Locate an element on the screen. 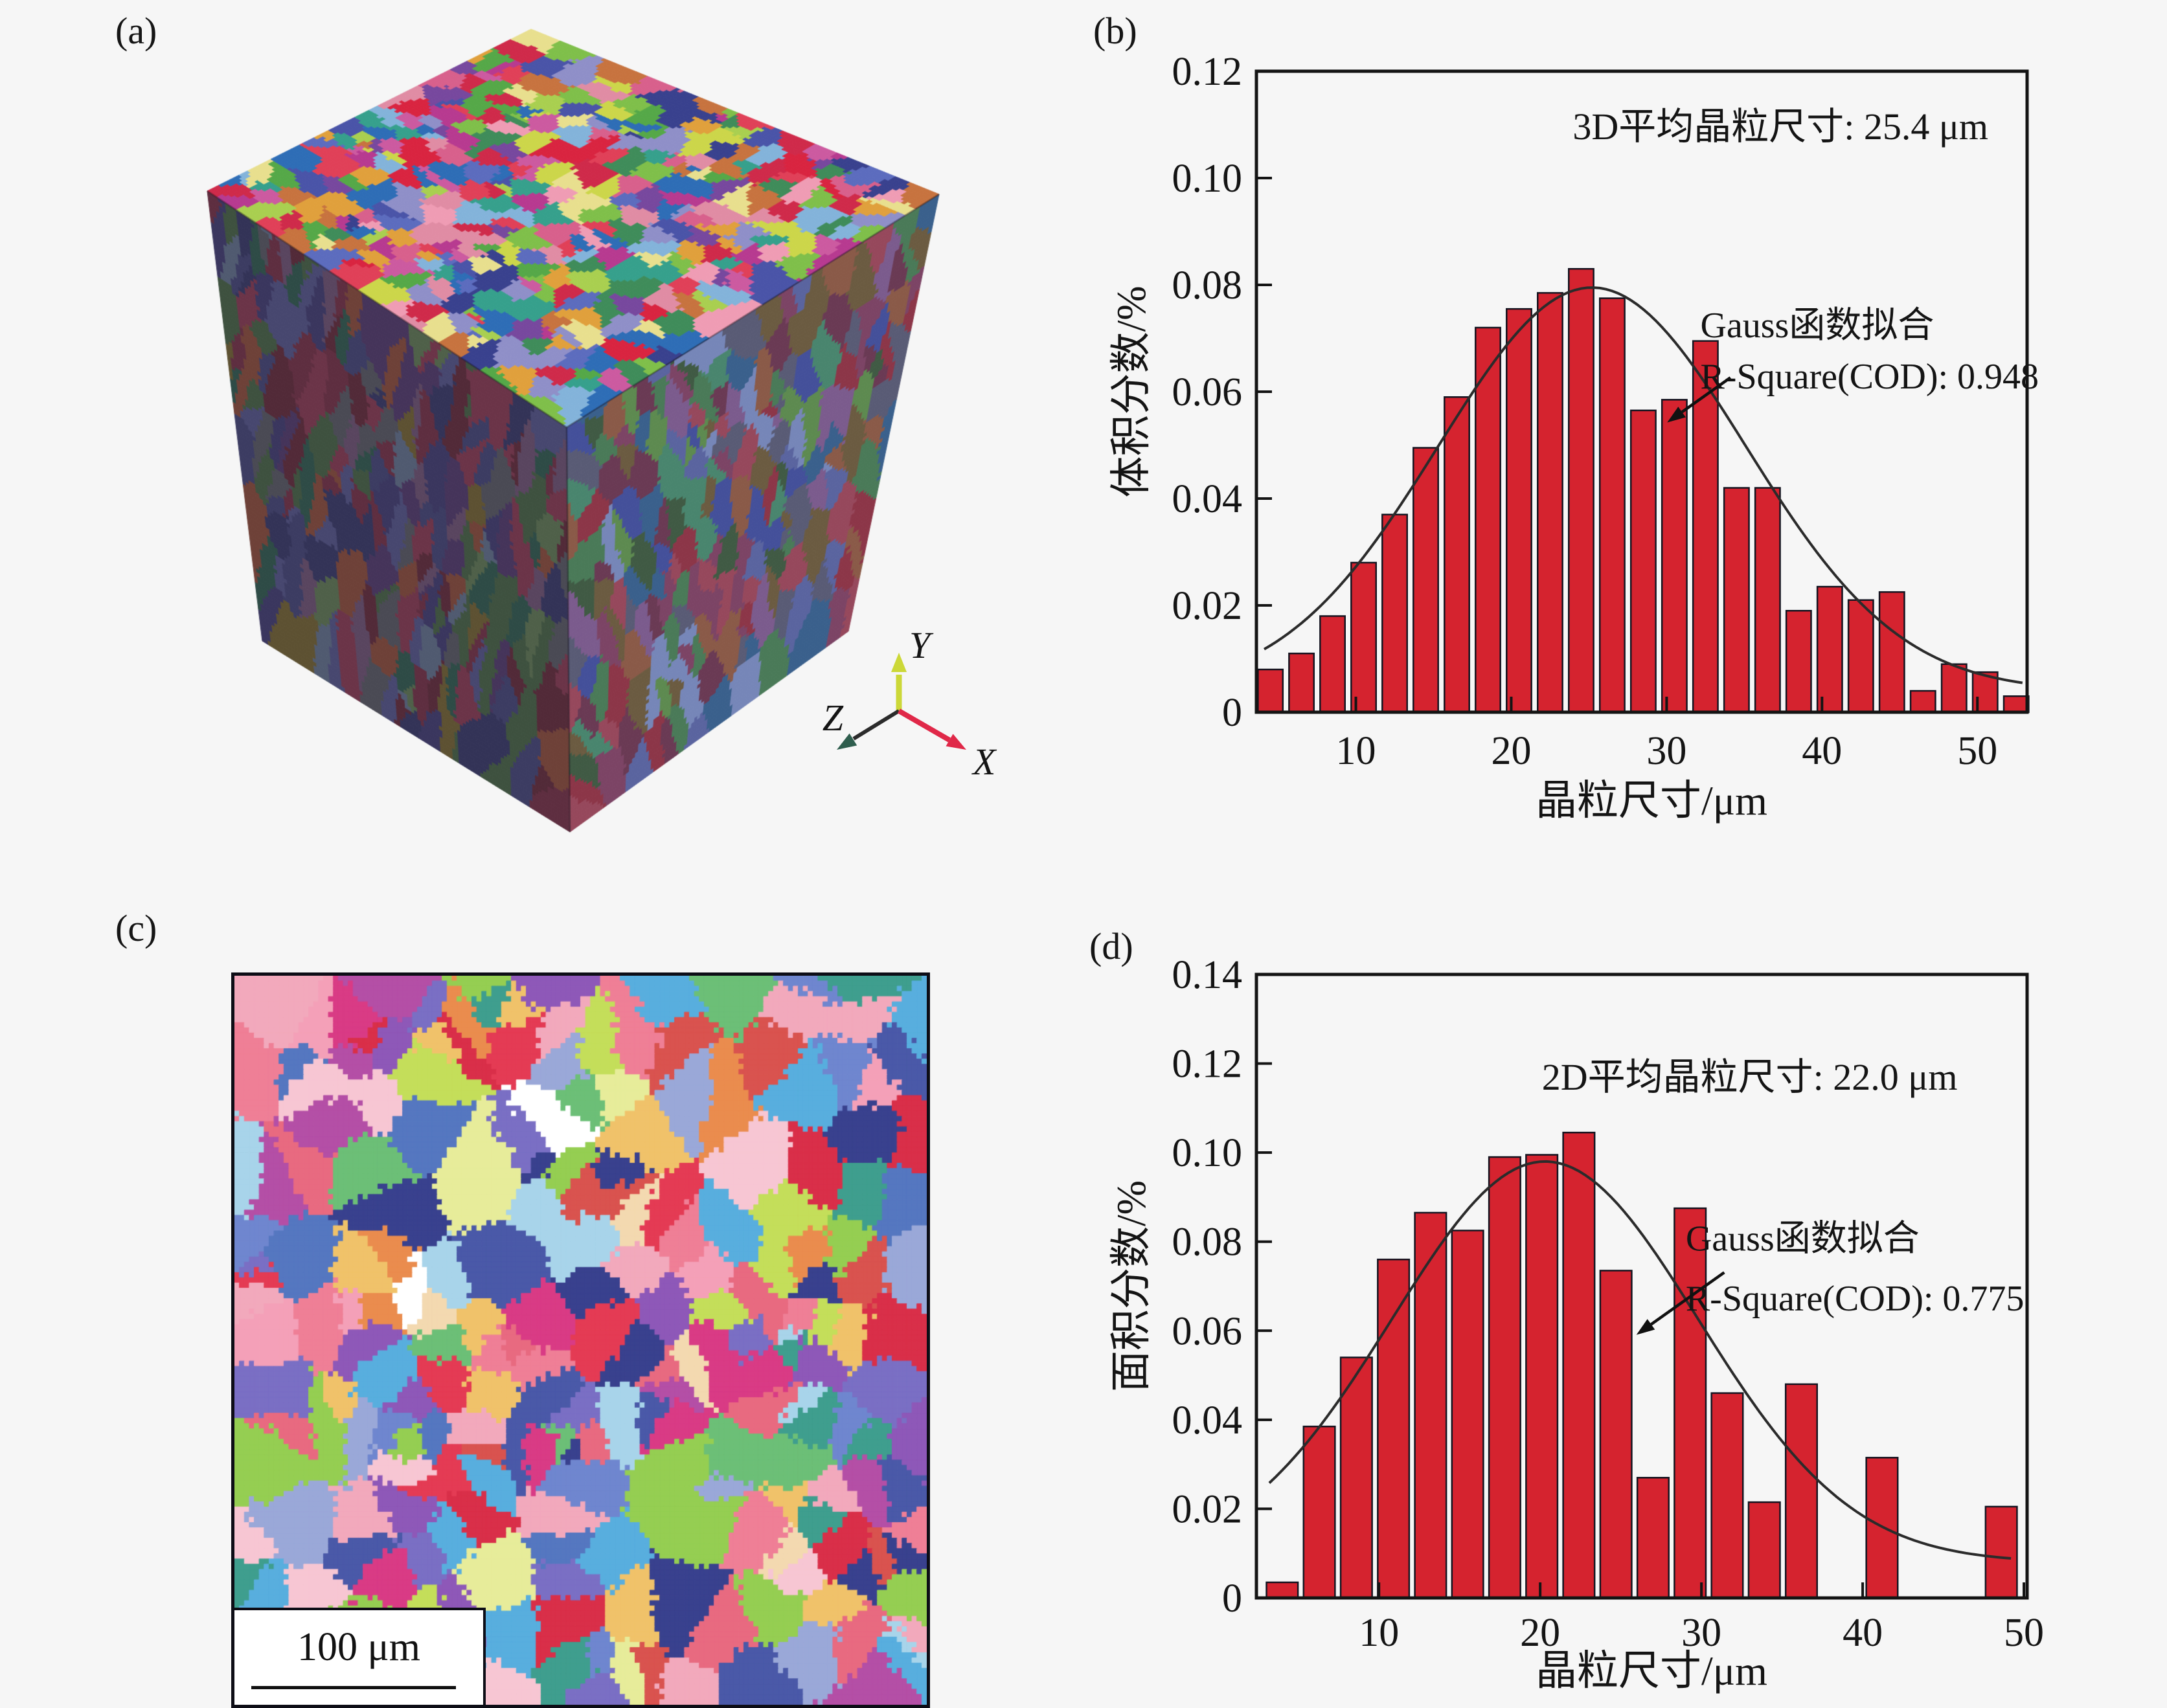  y-axis-title: 体积分数/% is located at coordinates (1131, 391).